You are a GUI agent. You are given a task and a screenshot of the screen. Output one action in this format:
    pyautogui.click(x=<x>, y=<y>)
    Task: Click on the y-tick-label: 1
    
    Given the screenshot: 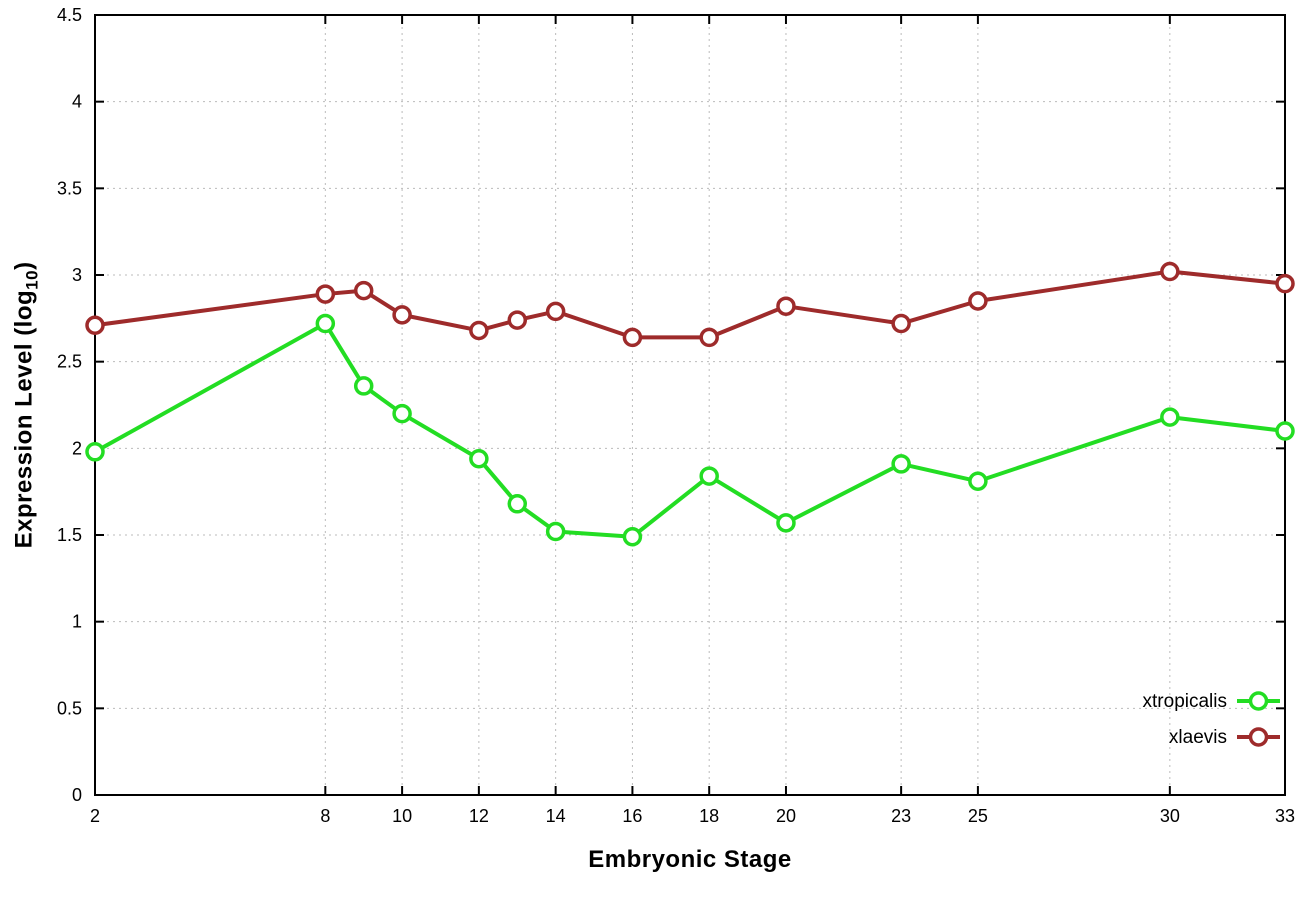 What is the action you would take?
    pyautogui.click(x=77, y=622)
    